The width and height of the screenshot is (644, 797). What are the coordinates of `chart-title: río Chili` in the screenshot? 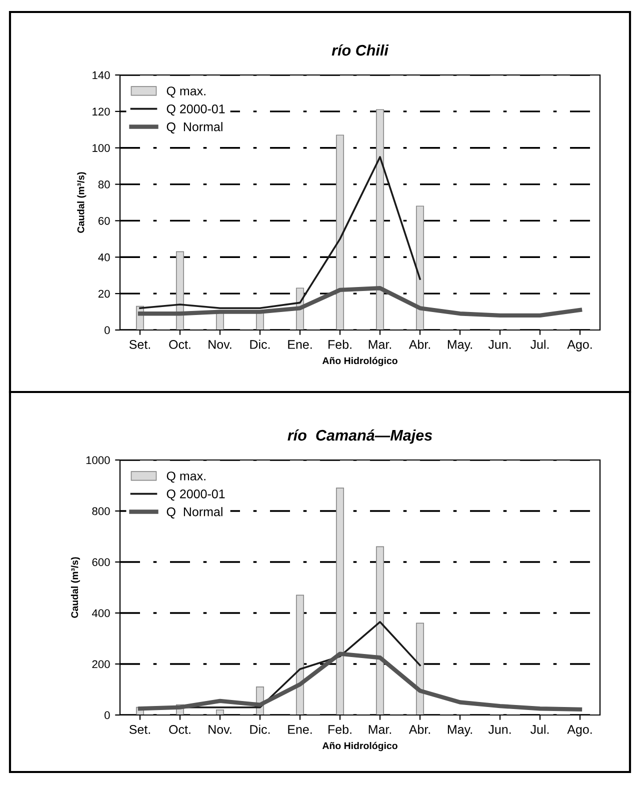 It's located at (360, 50).